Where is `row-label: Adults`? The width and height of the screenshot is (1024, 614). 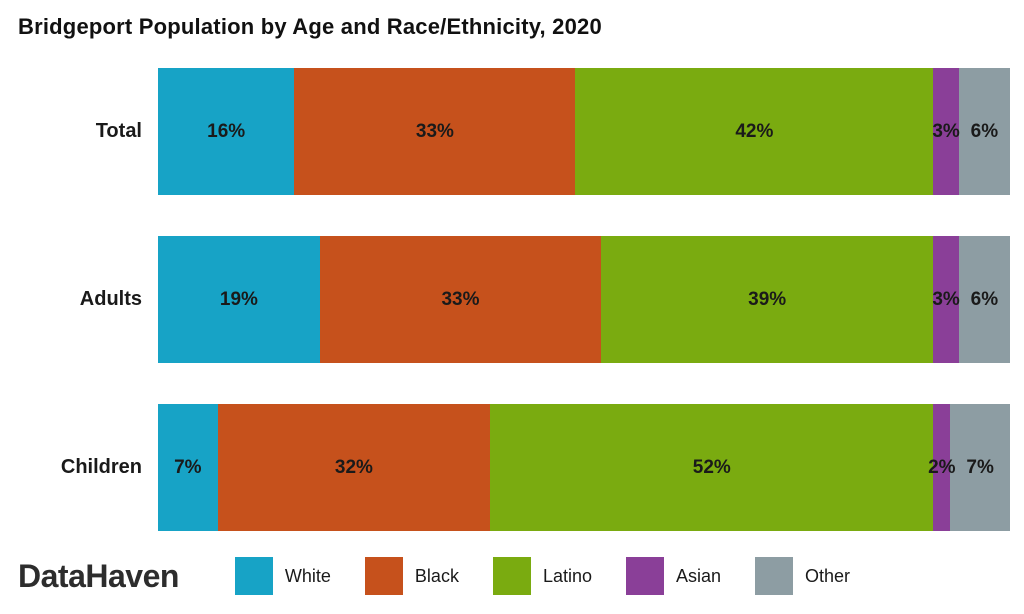
row-label: Adults is located at coordinates (110, 299).